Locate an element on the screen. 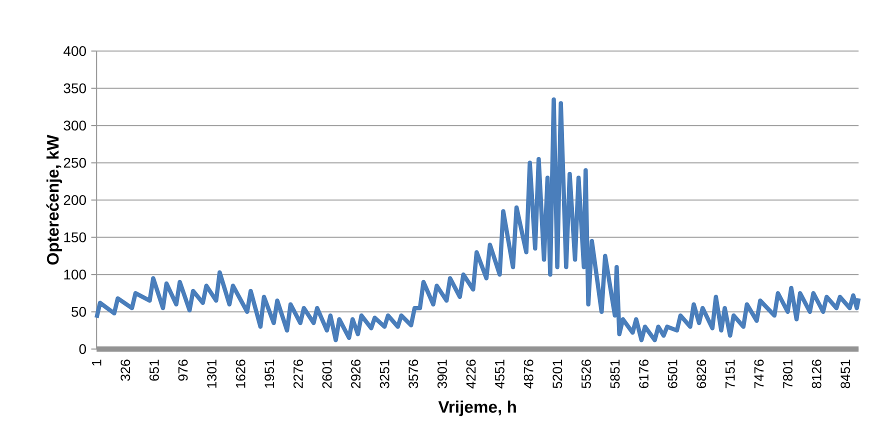 This screenshot has width=876, height=434. x-tick-label: 7801 is located at coordinates (787, 374).